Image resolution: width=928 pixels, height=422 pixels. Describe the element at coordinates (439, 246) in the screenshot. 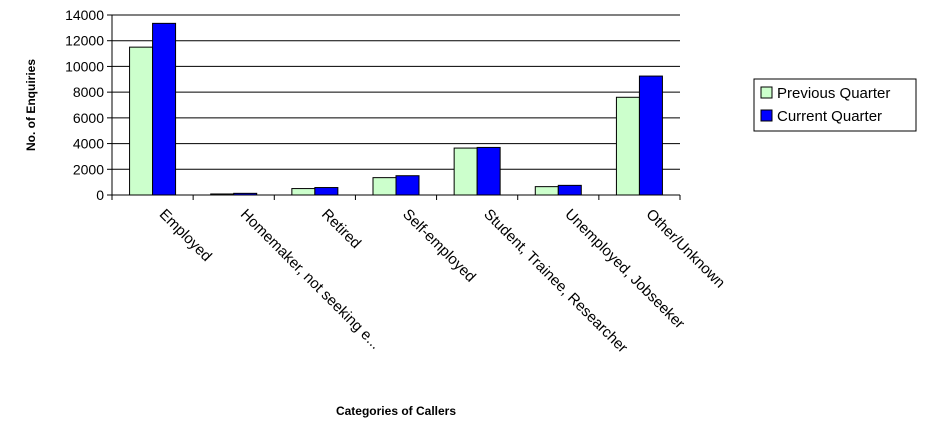

I see `x-tick-label: Self-employed` at that location.